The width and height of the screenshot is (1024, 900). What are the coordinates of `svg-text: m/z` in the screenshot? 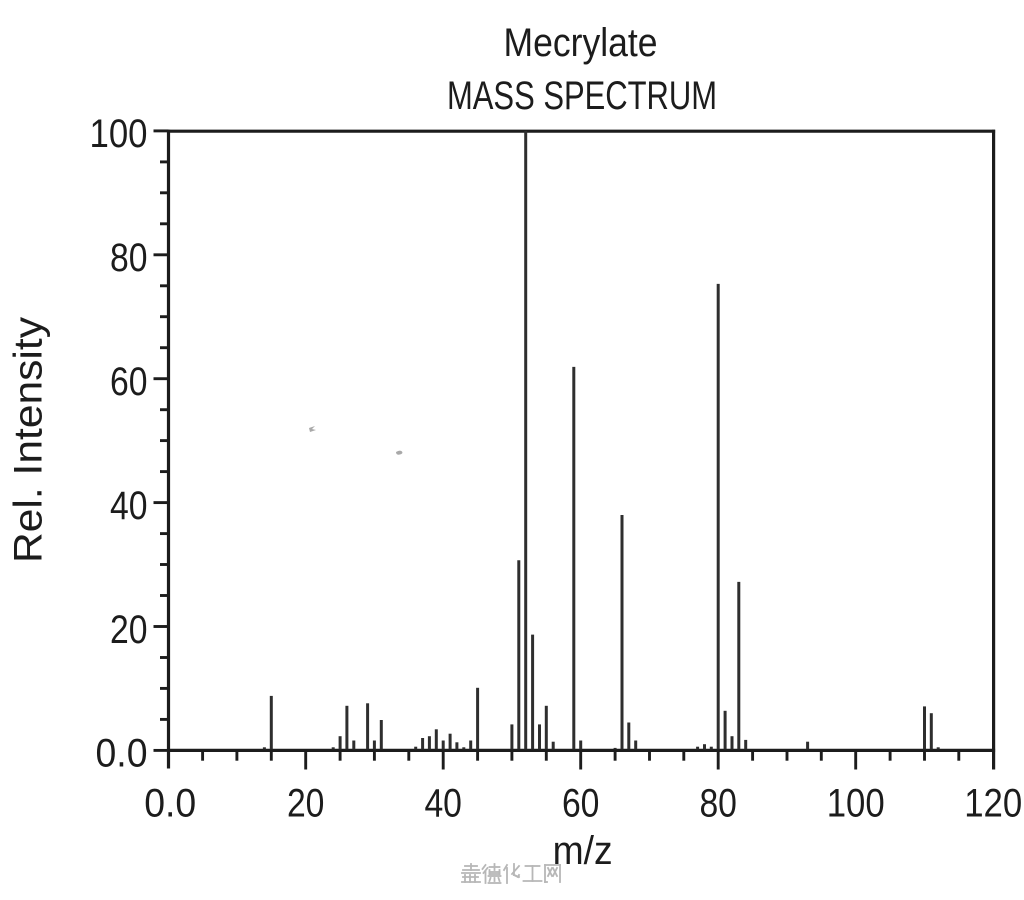 It's located at (583, 851).